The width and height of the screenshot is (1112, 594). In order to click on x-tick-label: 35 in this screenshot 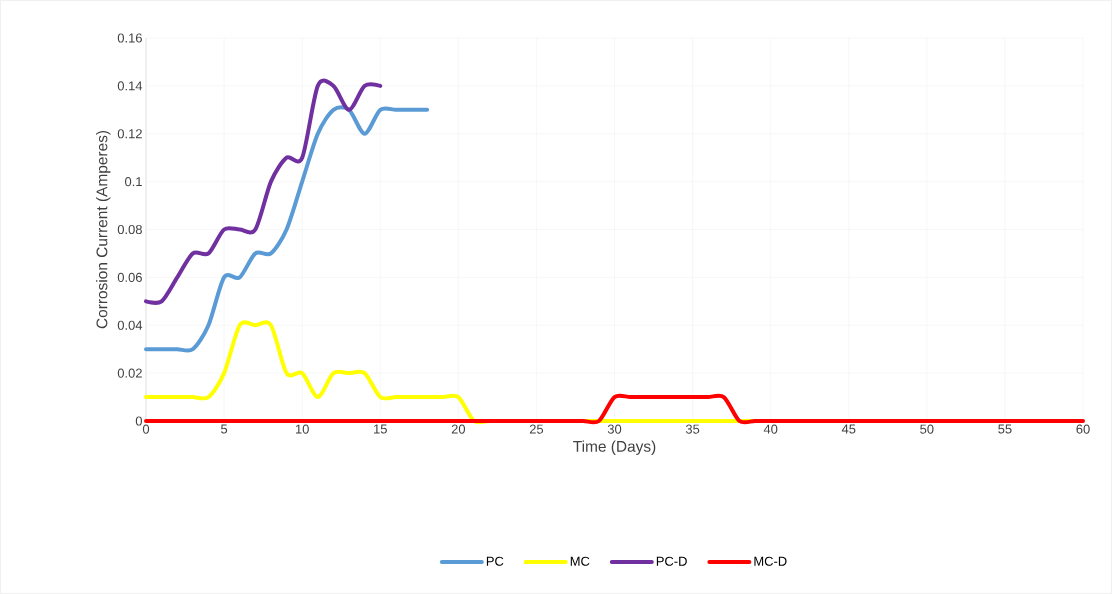, I will do `click(692, 429)`.